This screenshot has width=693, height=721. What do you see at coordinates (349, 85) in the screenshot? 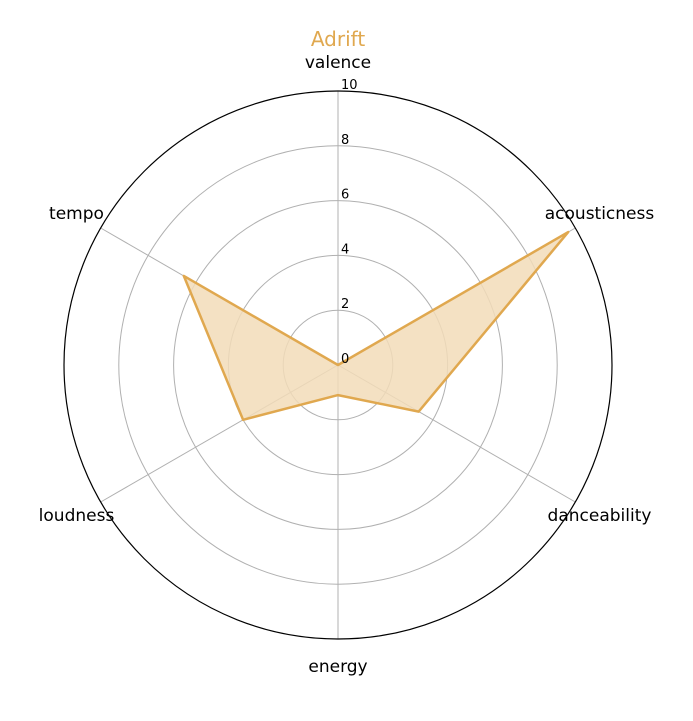
I see `tick-label: 10` at bounding box center [349, 85].